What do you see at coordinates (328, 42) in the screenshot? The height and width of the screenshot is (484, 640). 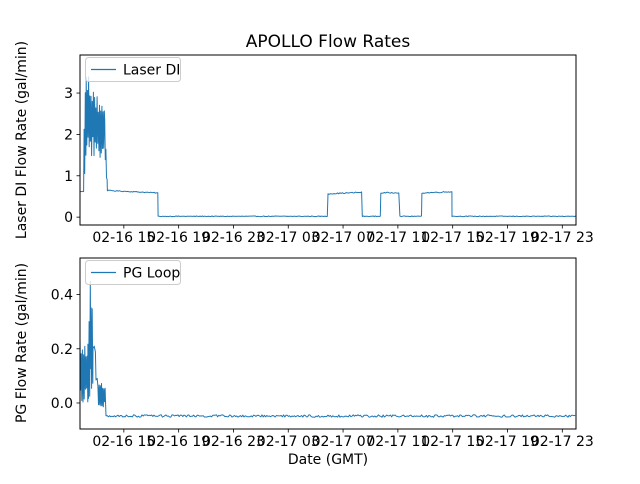 I see `chart-title: APOLLO Flow Rates` at bounding box center [328, 42].